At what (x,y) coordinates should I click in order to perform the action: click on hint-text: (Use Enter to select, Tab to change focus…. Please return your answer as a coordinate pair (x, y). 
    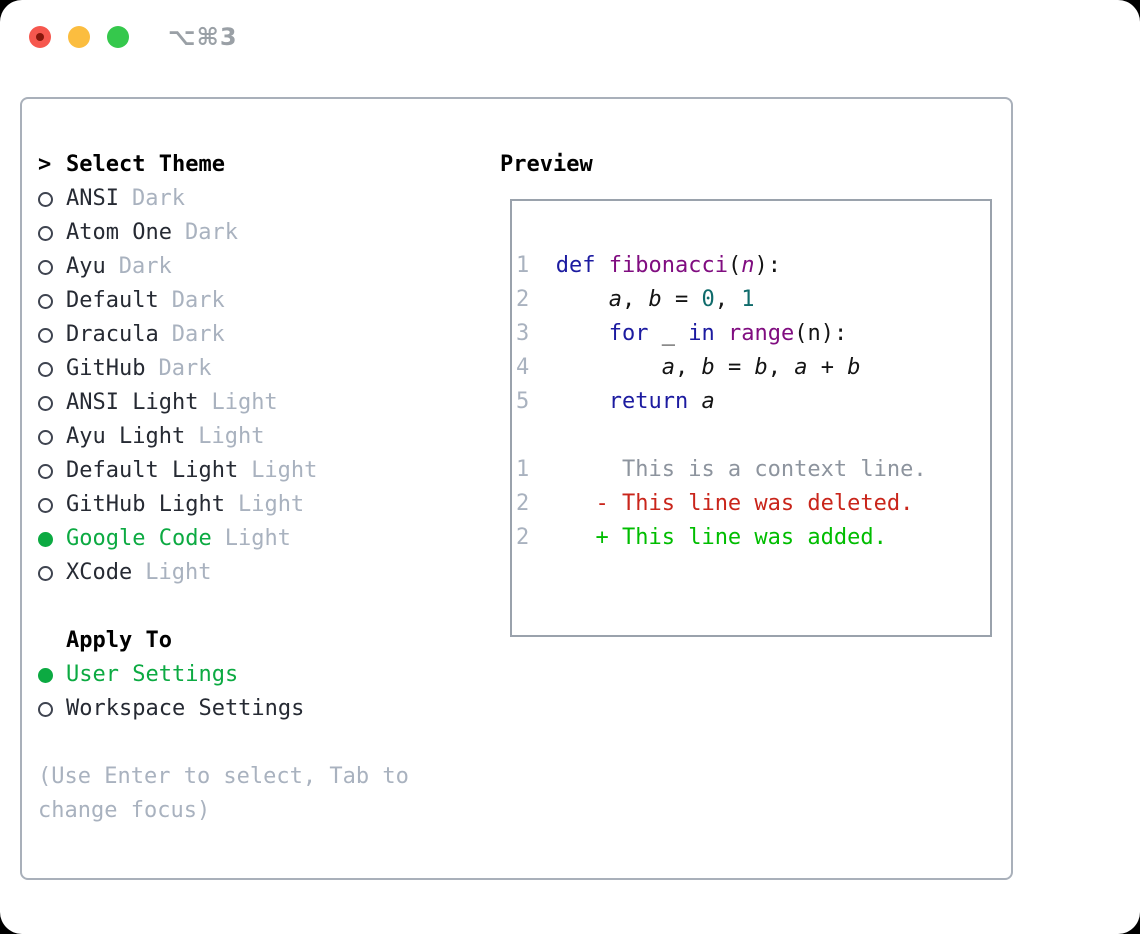
    Looking at the image, I should click on (223, 794).